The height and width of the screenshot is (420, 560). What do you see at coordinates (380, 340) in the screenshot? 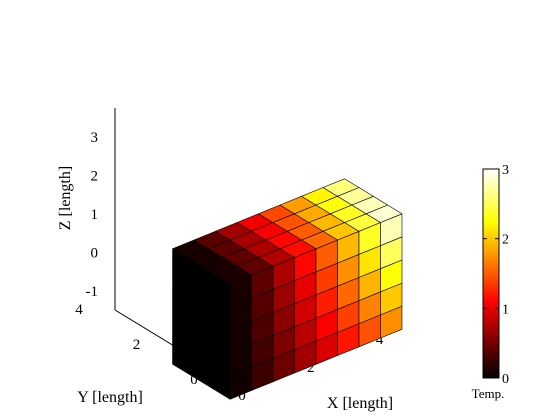
I see `x-tick-label: 4` at bounding box center [380, 340].